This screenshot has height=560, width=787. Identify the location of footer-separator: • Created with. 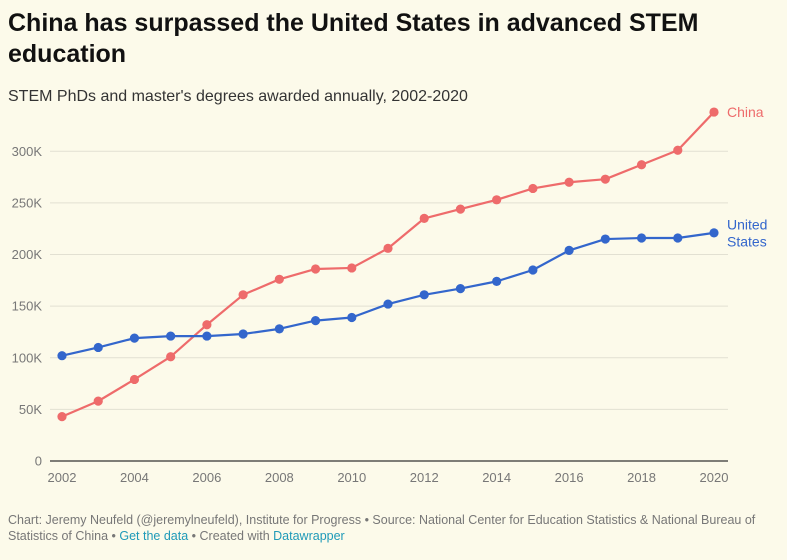
(231, 536).